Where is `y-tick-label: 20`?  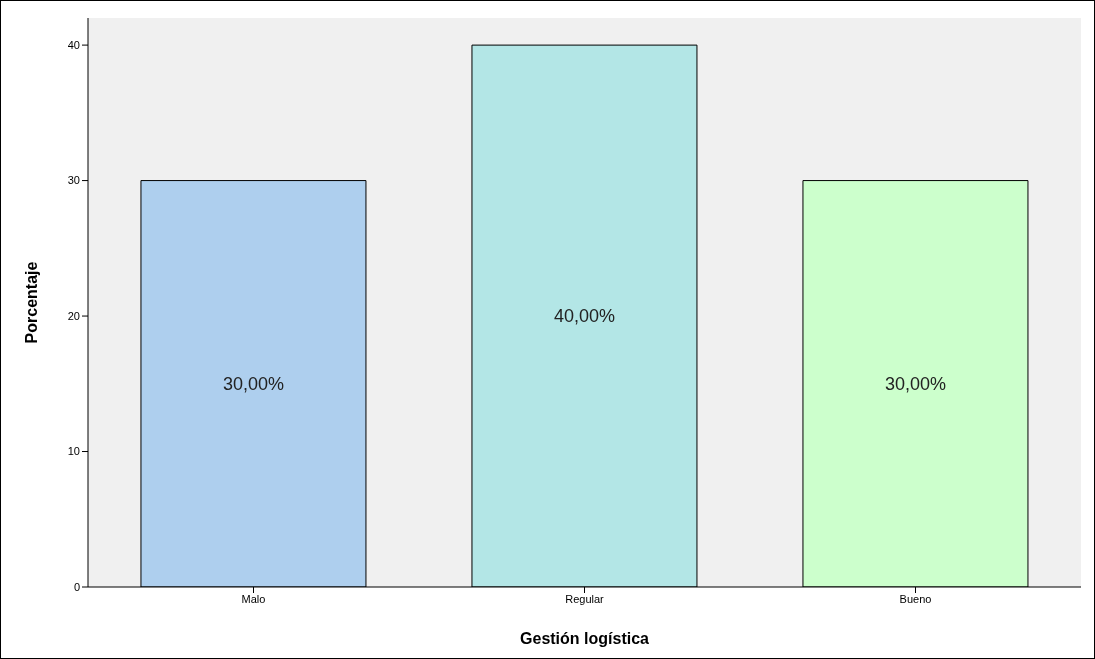
y-tick-label: 20 is located at coordinates (73, 315).